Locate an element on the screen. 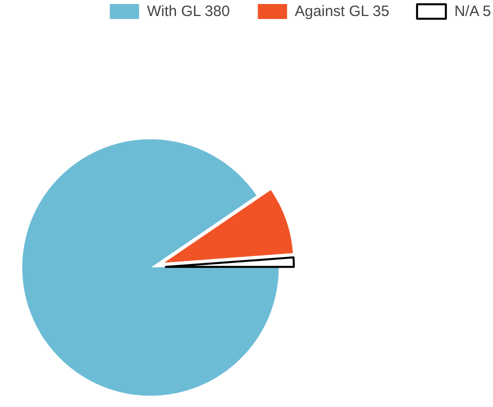  legend-label: Against GL 35 is located at coordinates (342, 11).